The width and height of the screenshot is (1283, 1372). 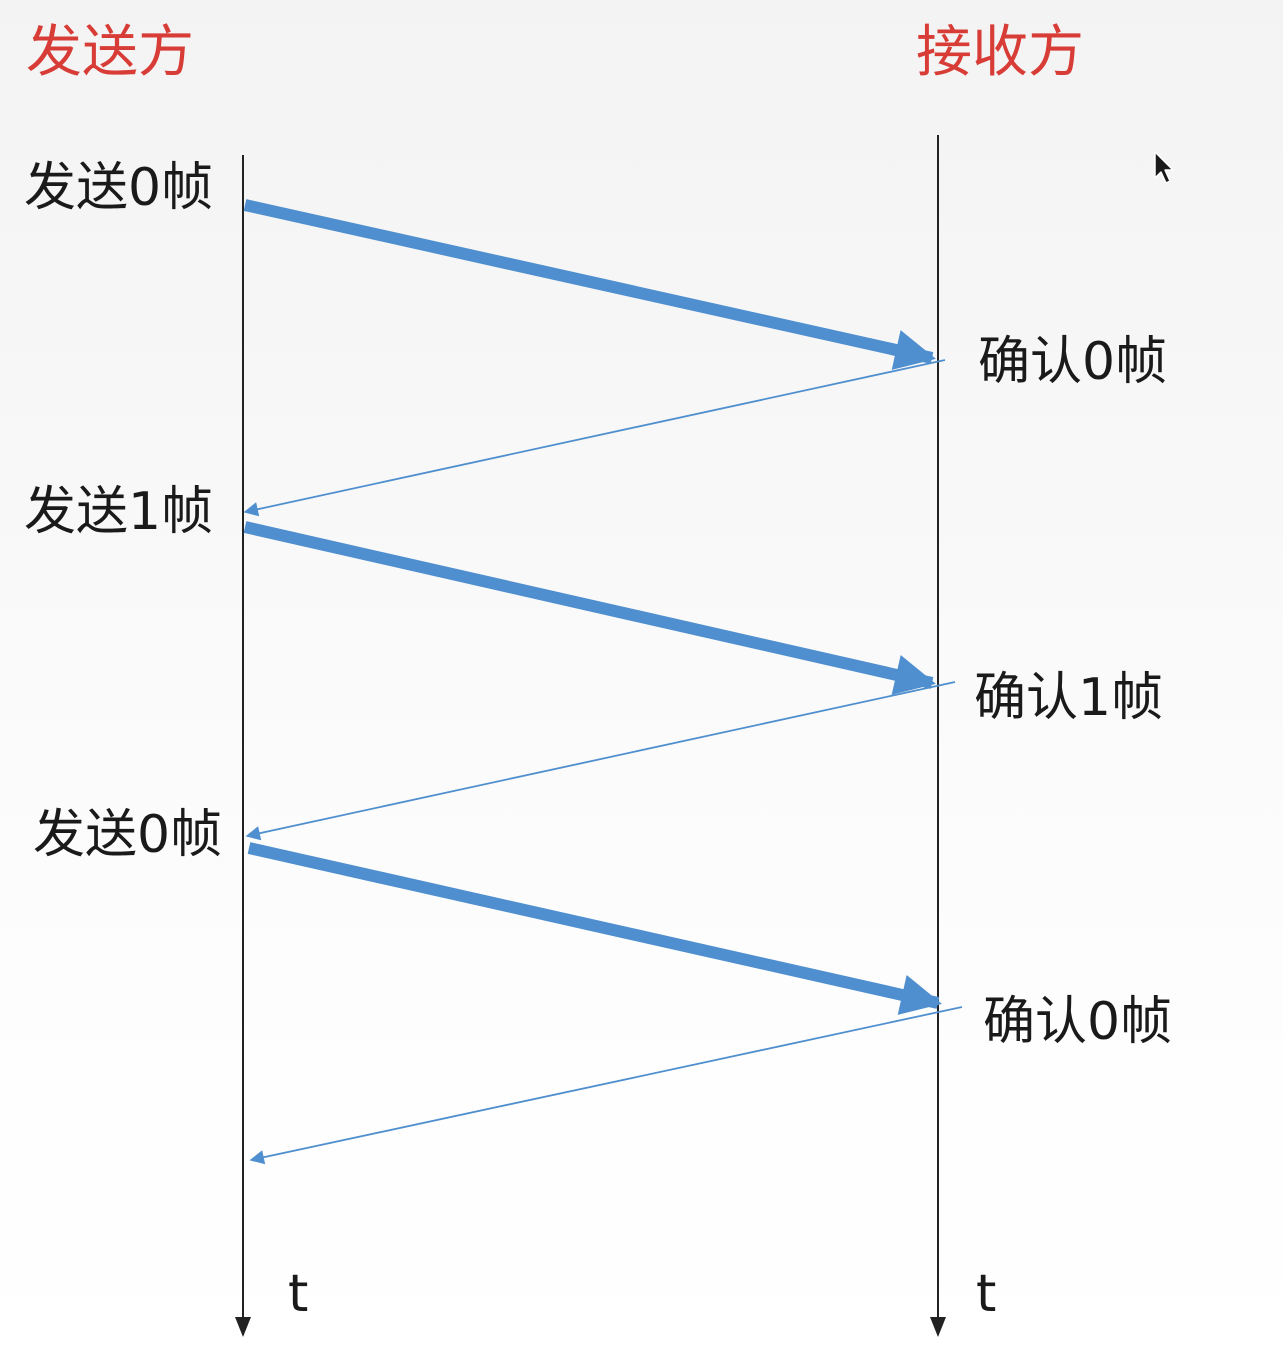 I want to click on send-label-0: 发送0帧, so click(x=119, y=188).